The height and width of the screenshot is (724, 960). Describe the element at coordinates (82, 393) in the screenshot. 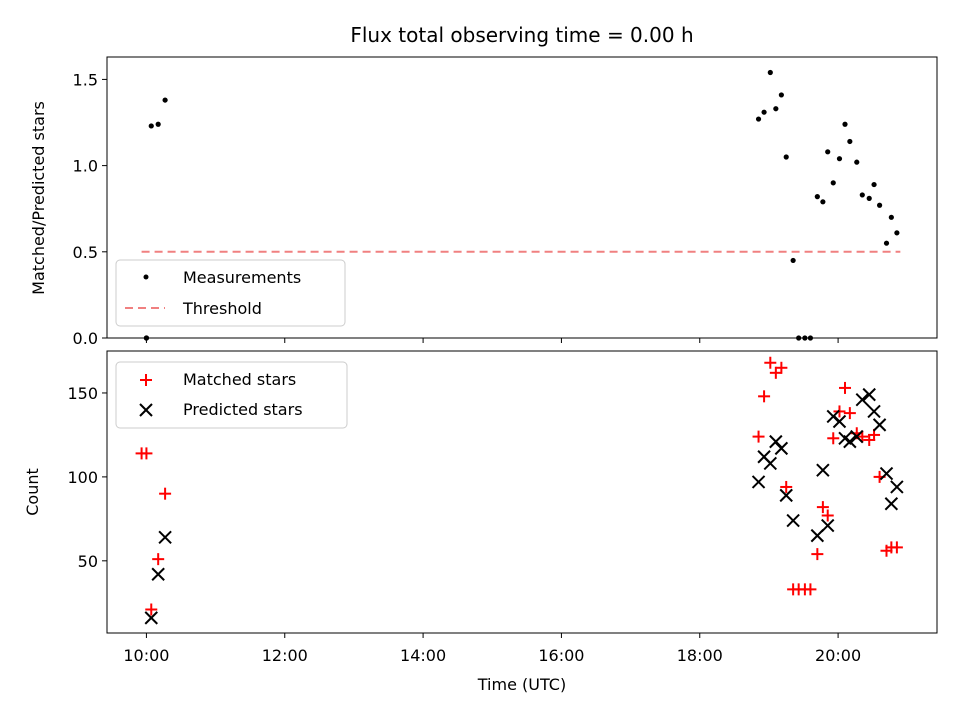

I see `bottom-y-tick-label: 150` at that location.